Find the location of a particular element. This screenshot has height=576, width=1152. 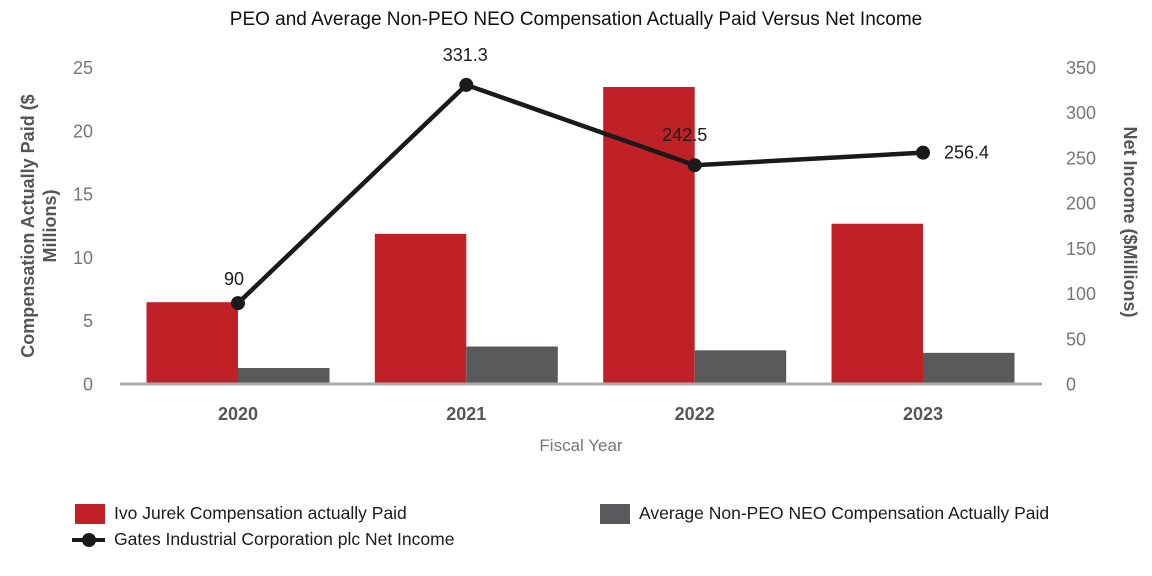

y-axis-right-tick: 350 is located at coordinates (1081, 68).